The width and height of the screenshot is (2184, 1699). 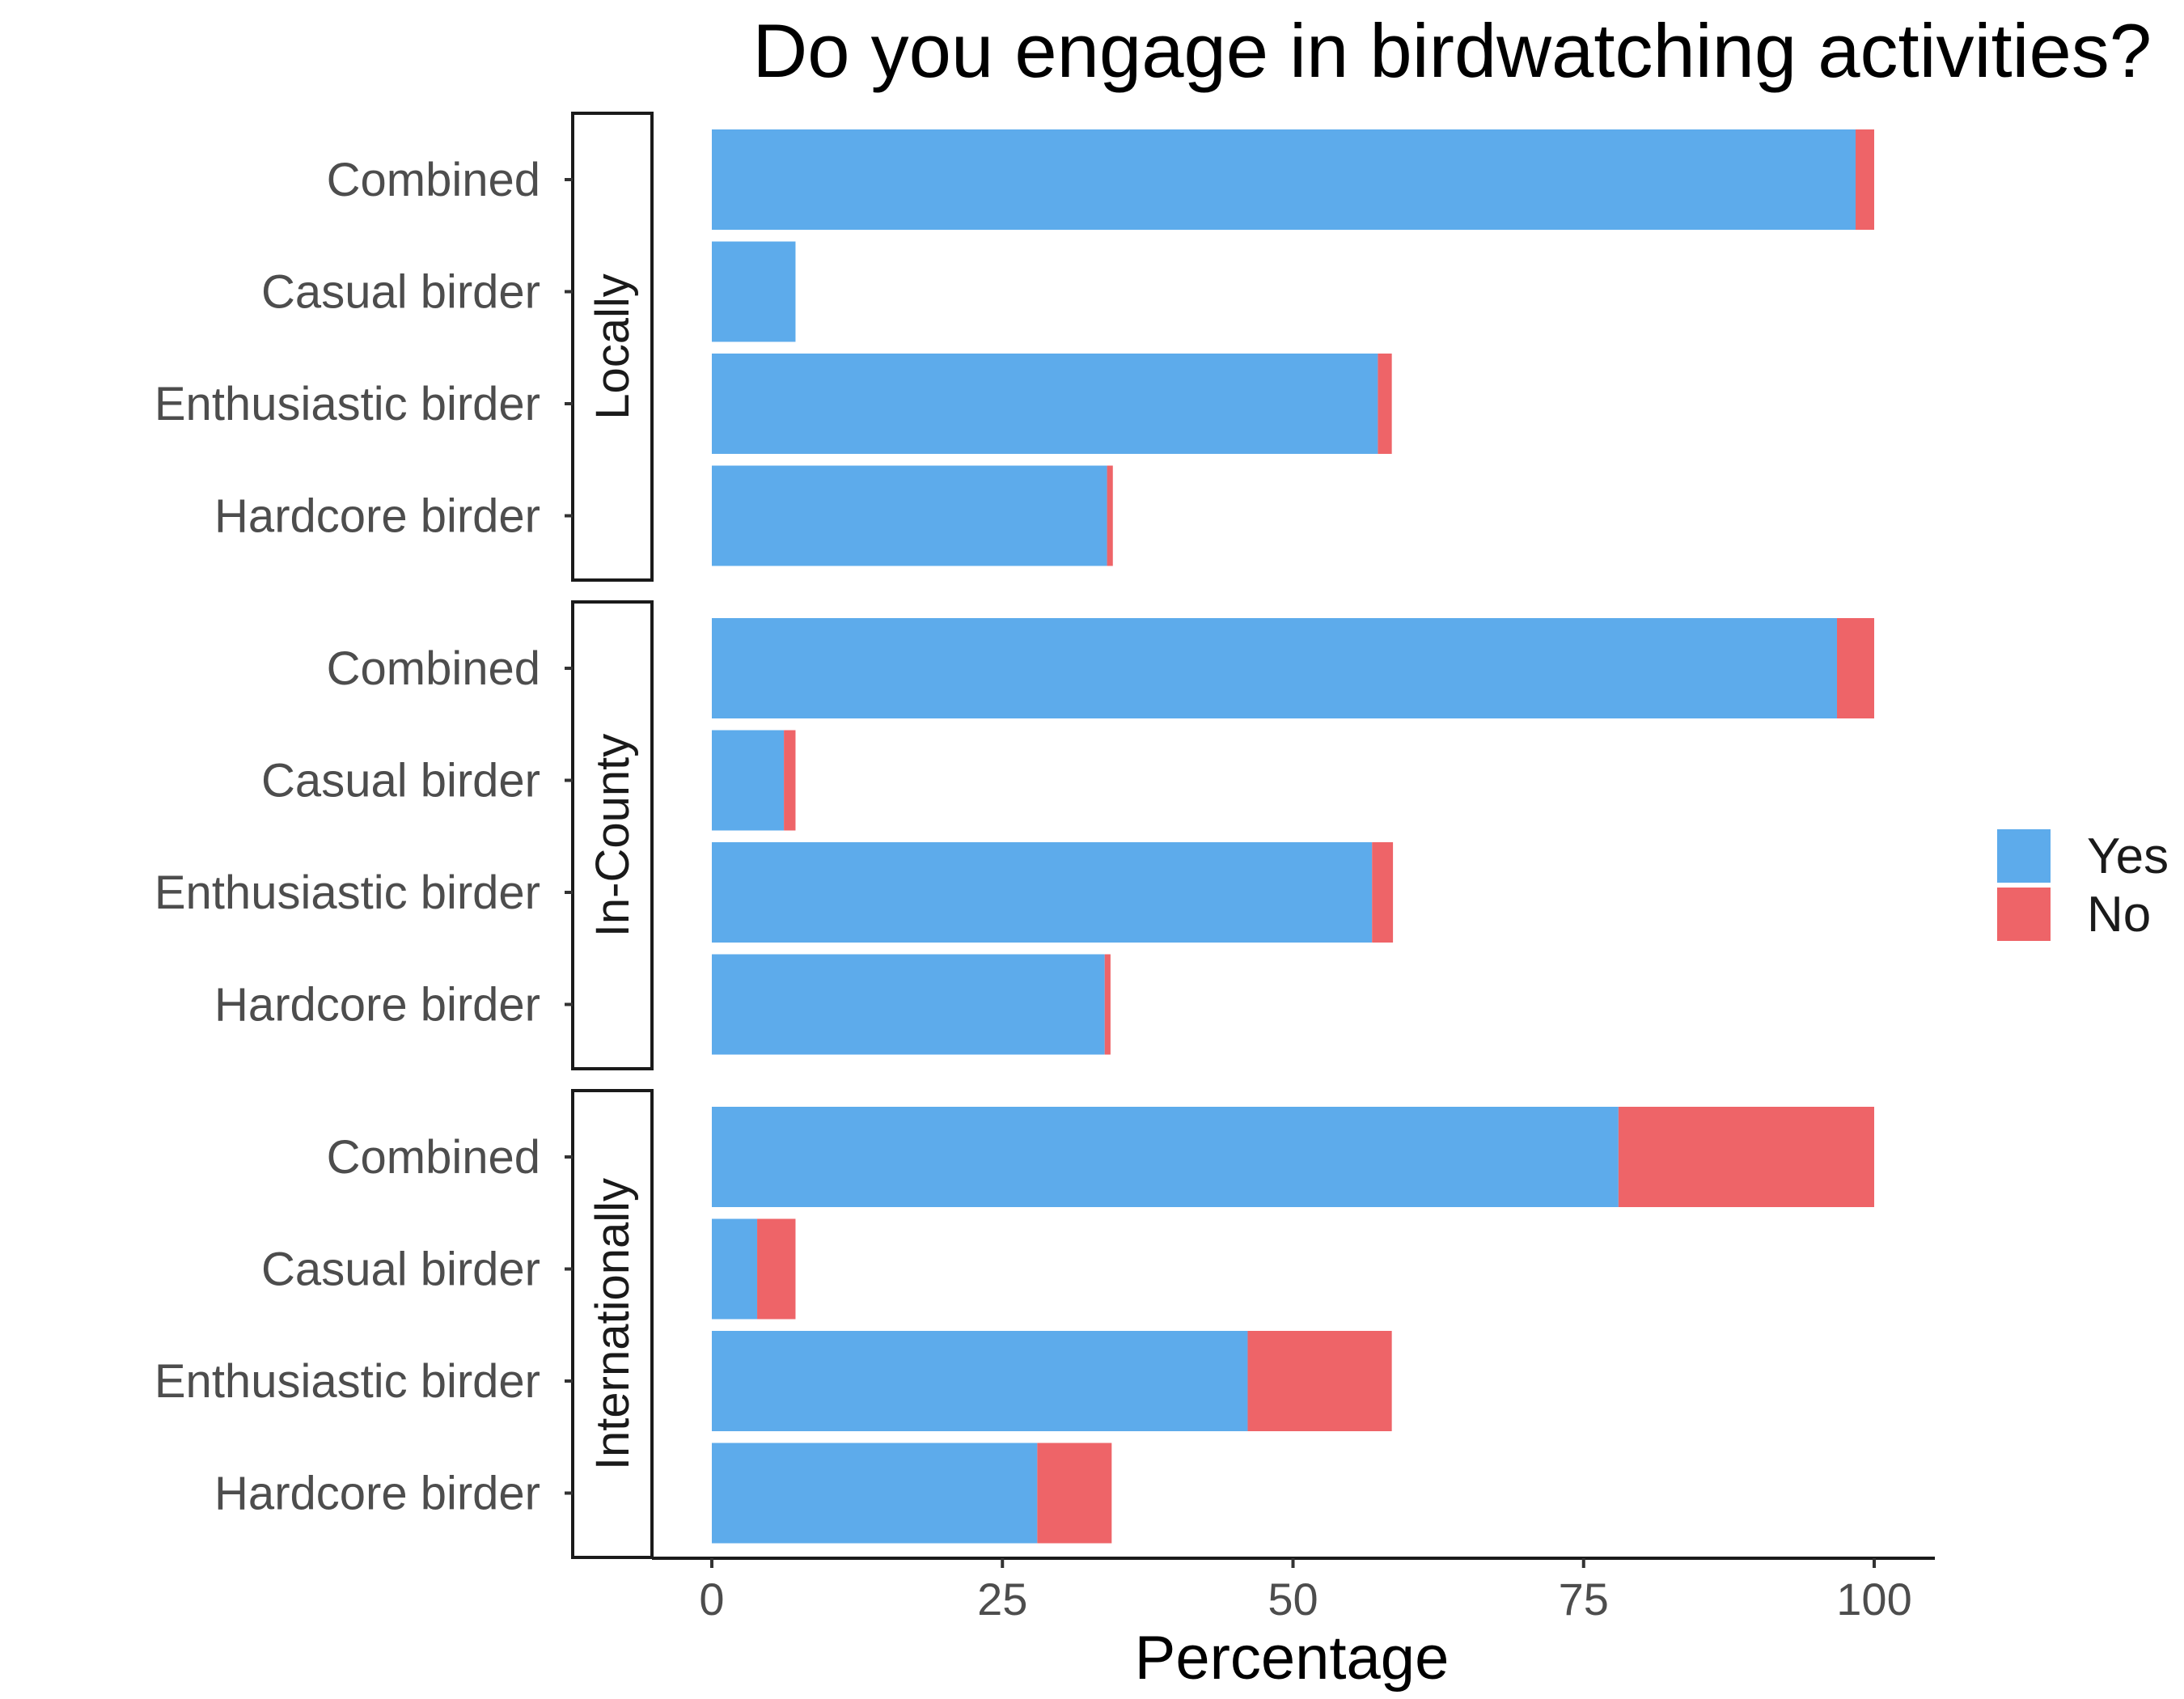 What do you see at coordinates (2074, 915) in the screenshot?
I see `legend-item-no: No` at bounding box center [2074, 915].